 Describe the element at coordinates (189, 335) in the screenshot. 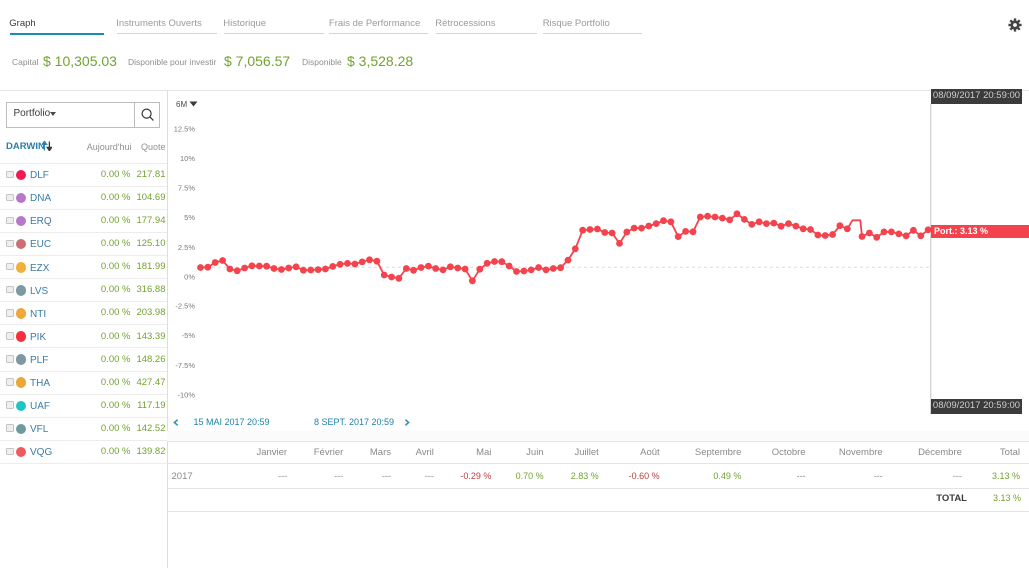

I see `svg-text: -5%` at that location.